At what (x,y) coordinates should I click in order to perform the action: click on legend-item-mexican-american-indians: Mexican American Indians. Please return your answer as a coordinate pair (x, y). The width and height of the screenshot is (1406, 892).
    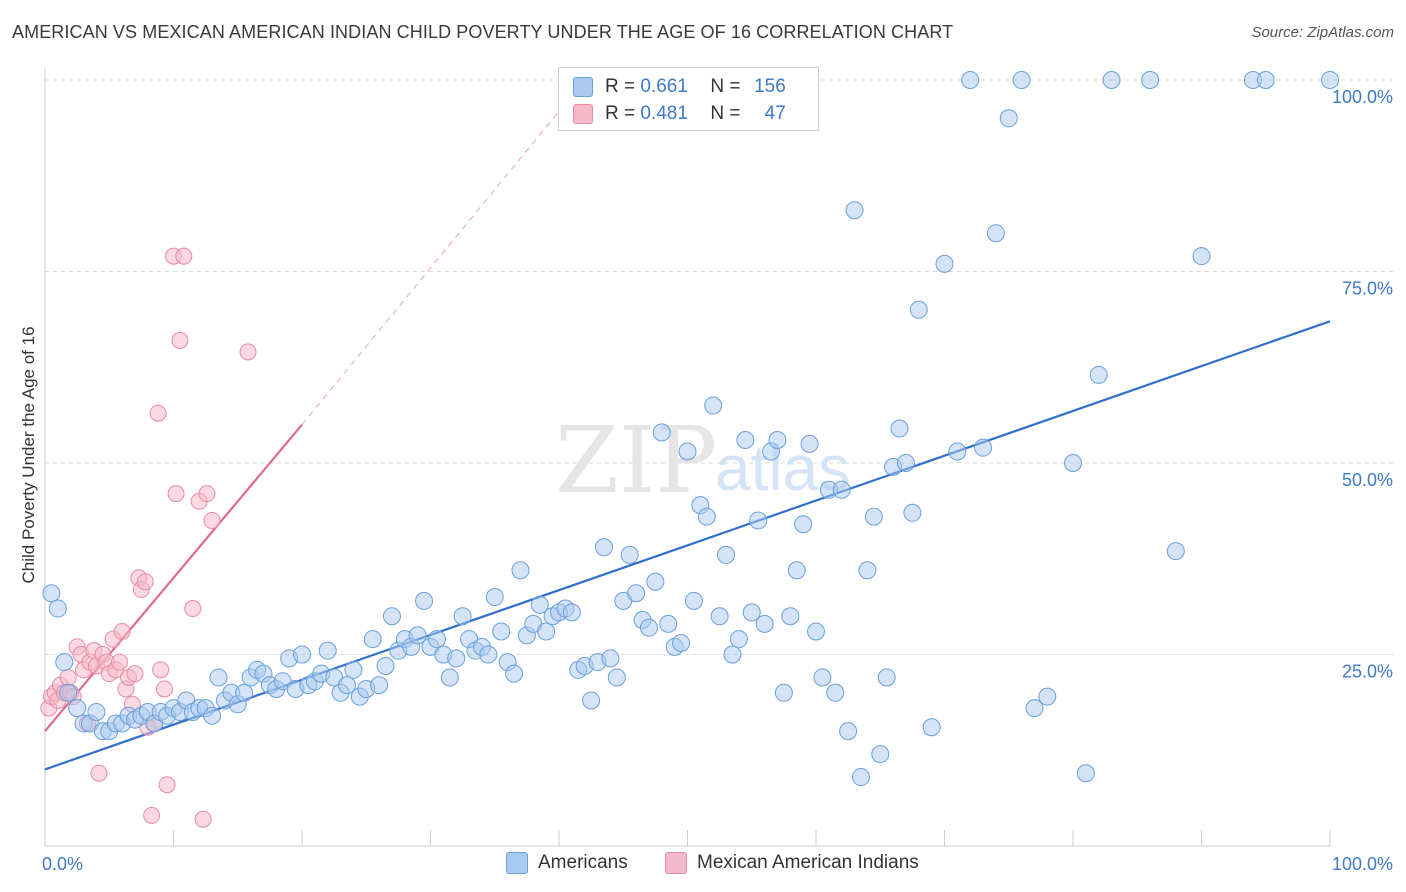
    Looking at the image, I should click on (792, 863).